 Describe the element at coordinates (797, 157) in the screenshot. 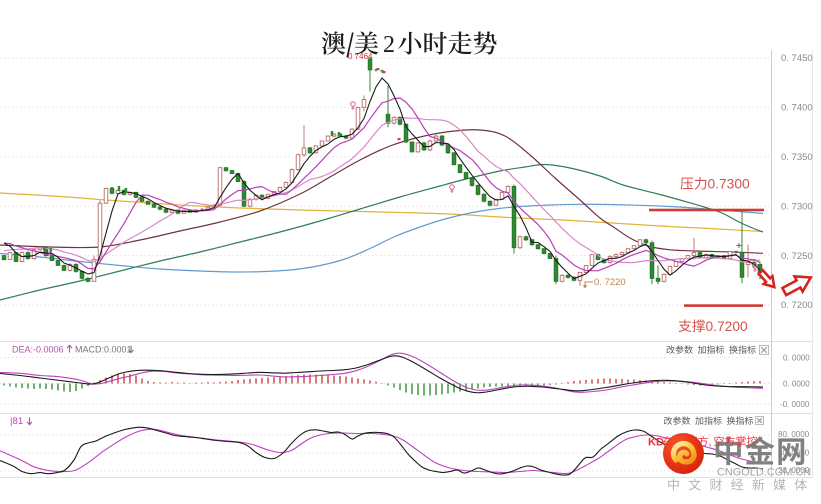

I see `svg-text: 0. 7350` at that location.